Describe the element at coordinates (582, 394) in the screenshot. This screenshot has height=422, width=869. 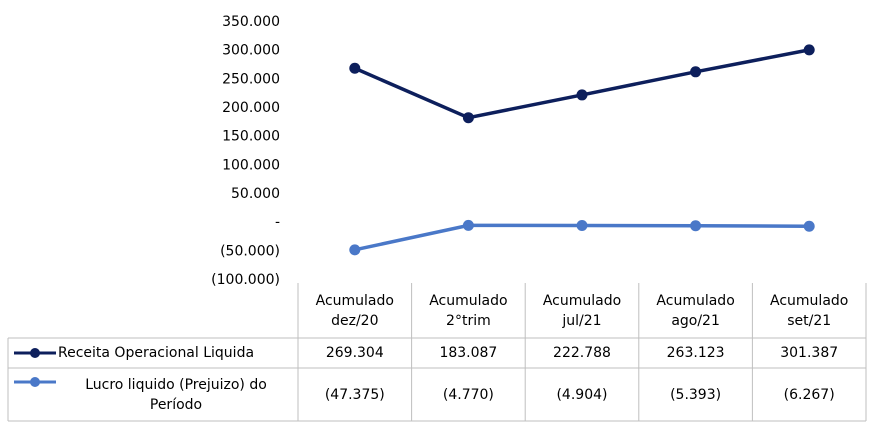
I see `data-label: (4.904)` at that location.